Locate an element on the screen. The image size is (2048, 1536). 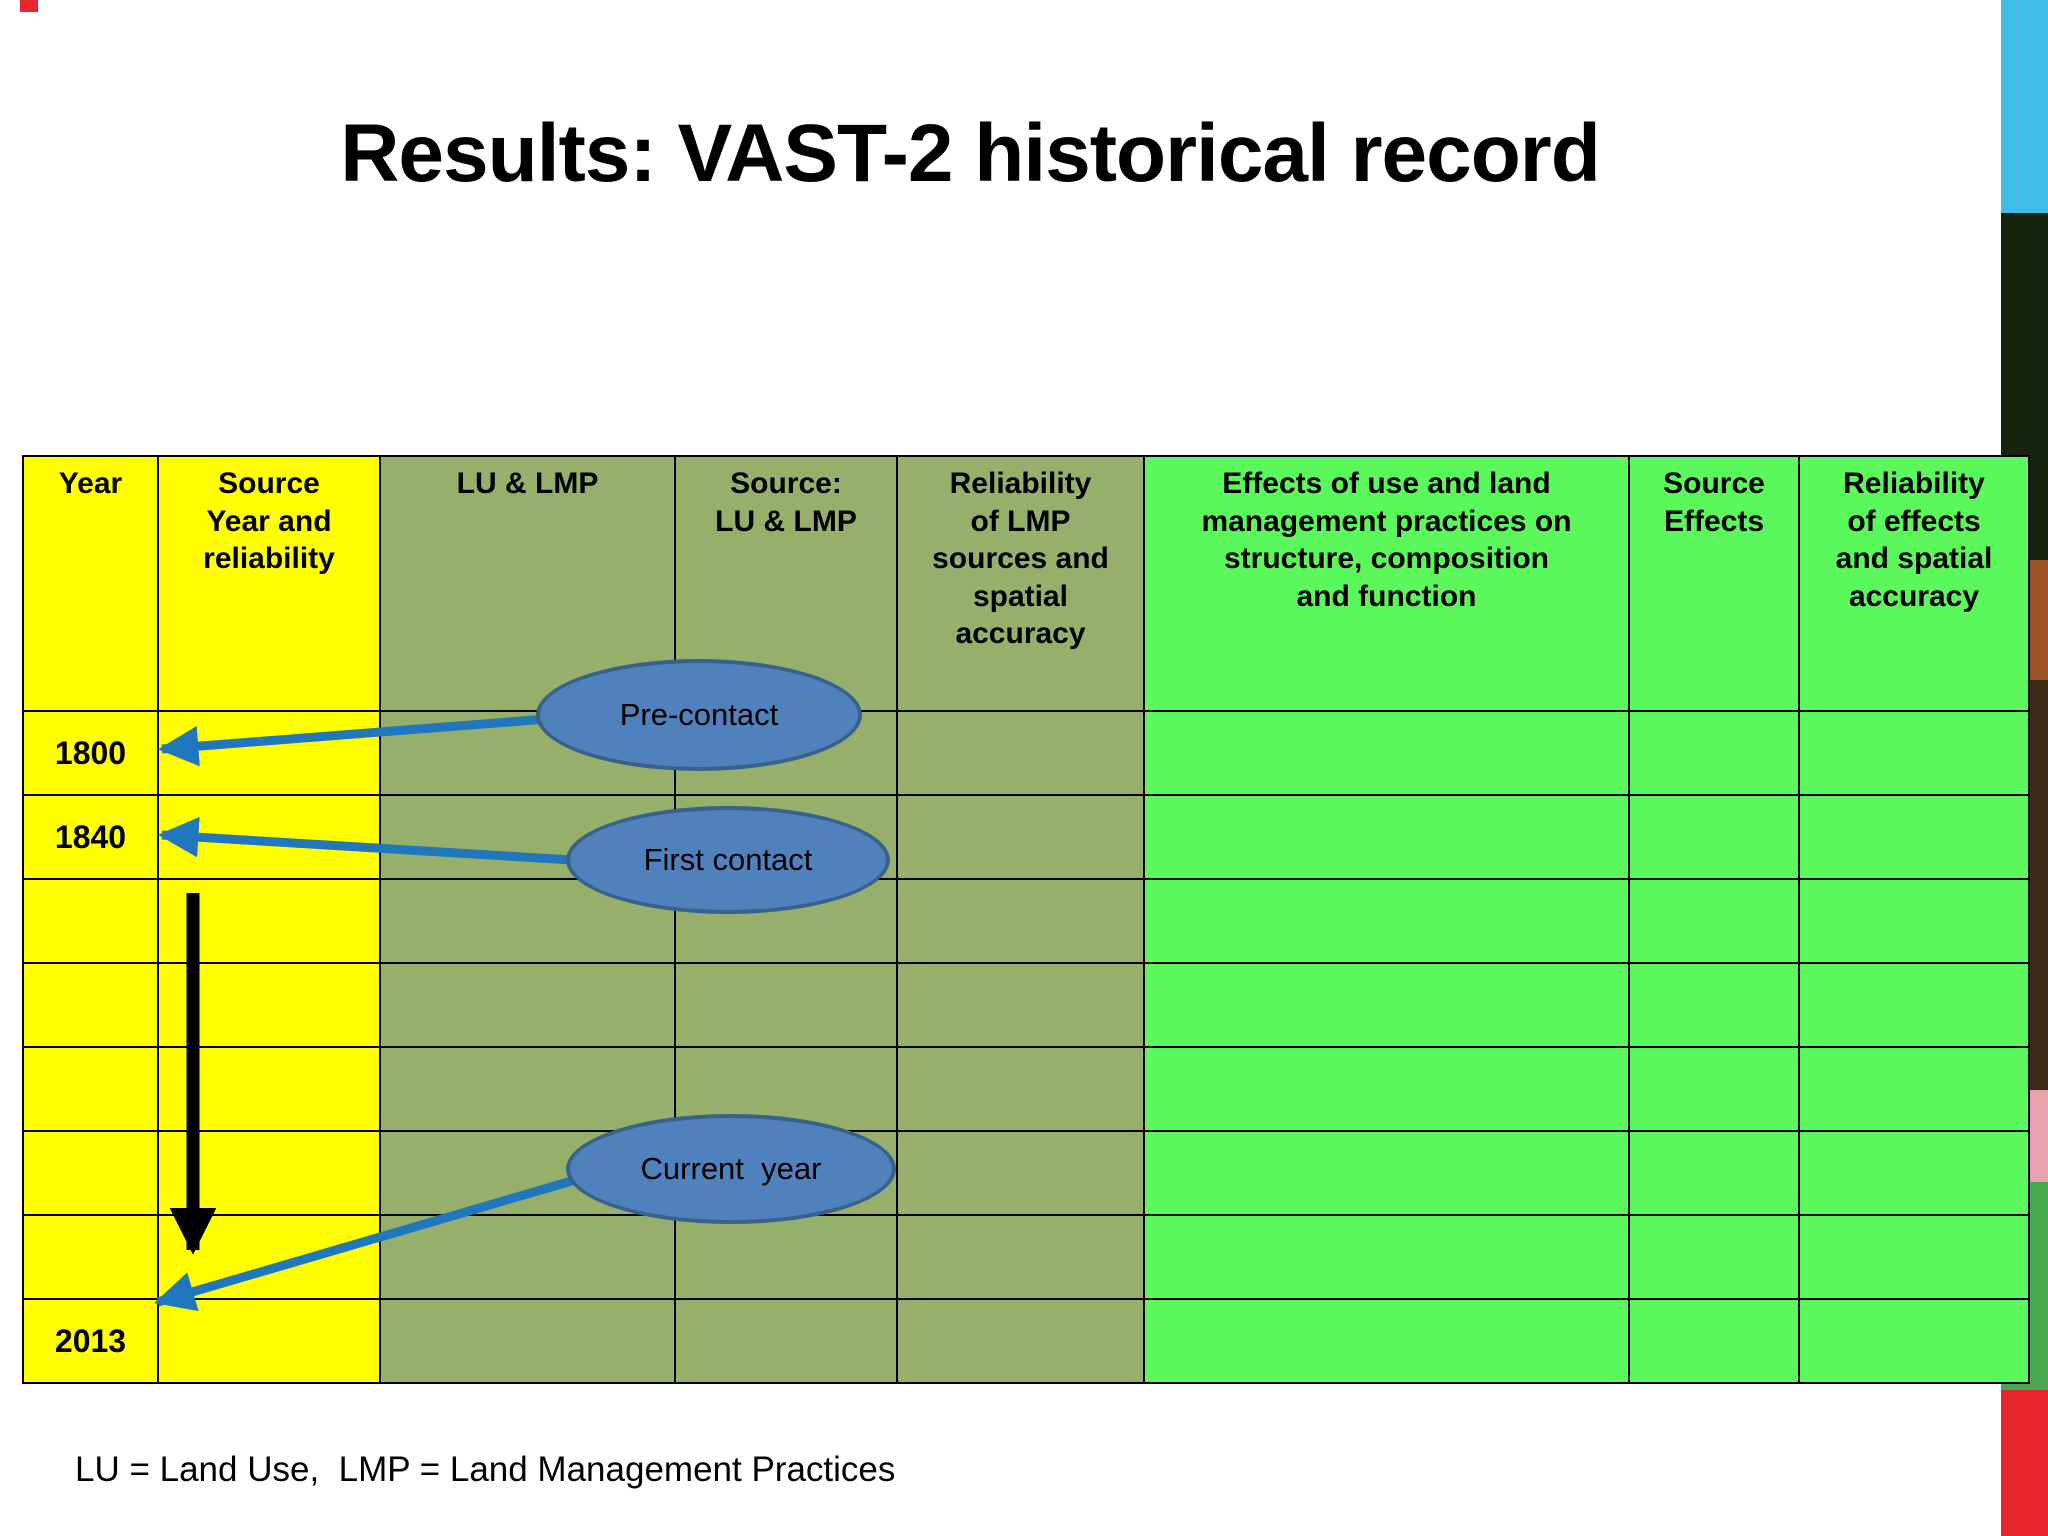
strip-segment-skyblue is located at coordinates (2024, 106).